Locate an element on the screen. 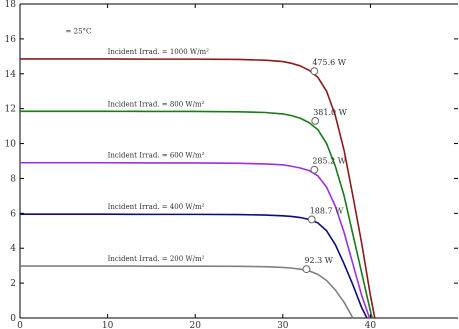 This screenshot has height=329, width=459. y-tick-label: 0 is located at coordinates (13, 319).